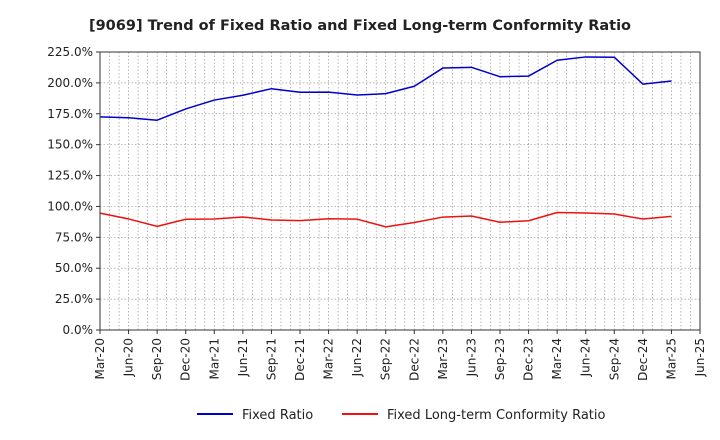 The height and width of the screenshot is (440, 720). Describe the element at coordinates (74, 268) in the screenshot. I see `y-tick-label: 50.0%` at that location.